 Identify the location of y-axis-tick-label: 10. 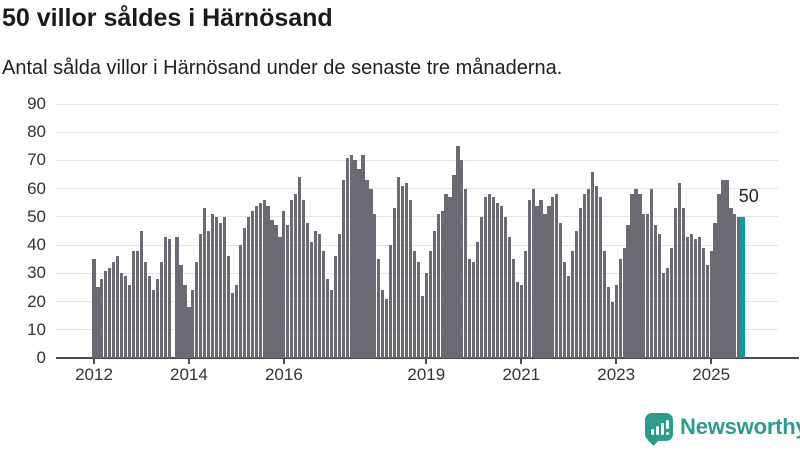
(36, 329).